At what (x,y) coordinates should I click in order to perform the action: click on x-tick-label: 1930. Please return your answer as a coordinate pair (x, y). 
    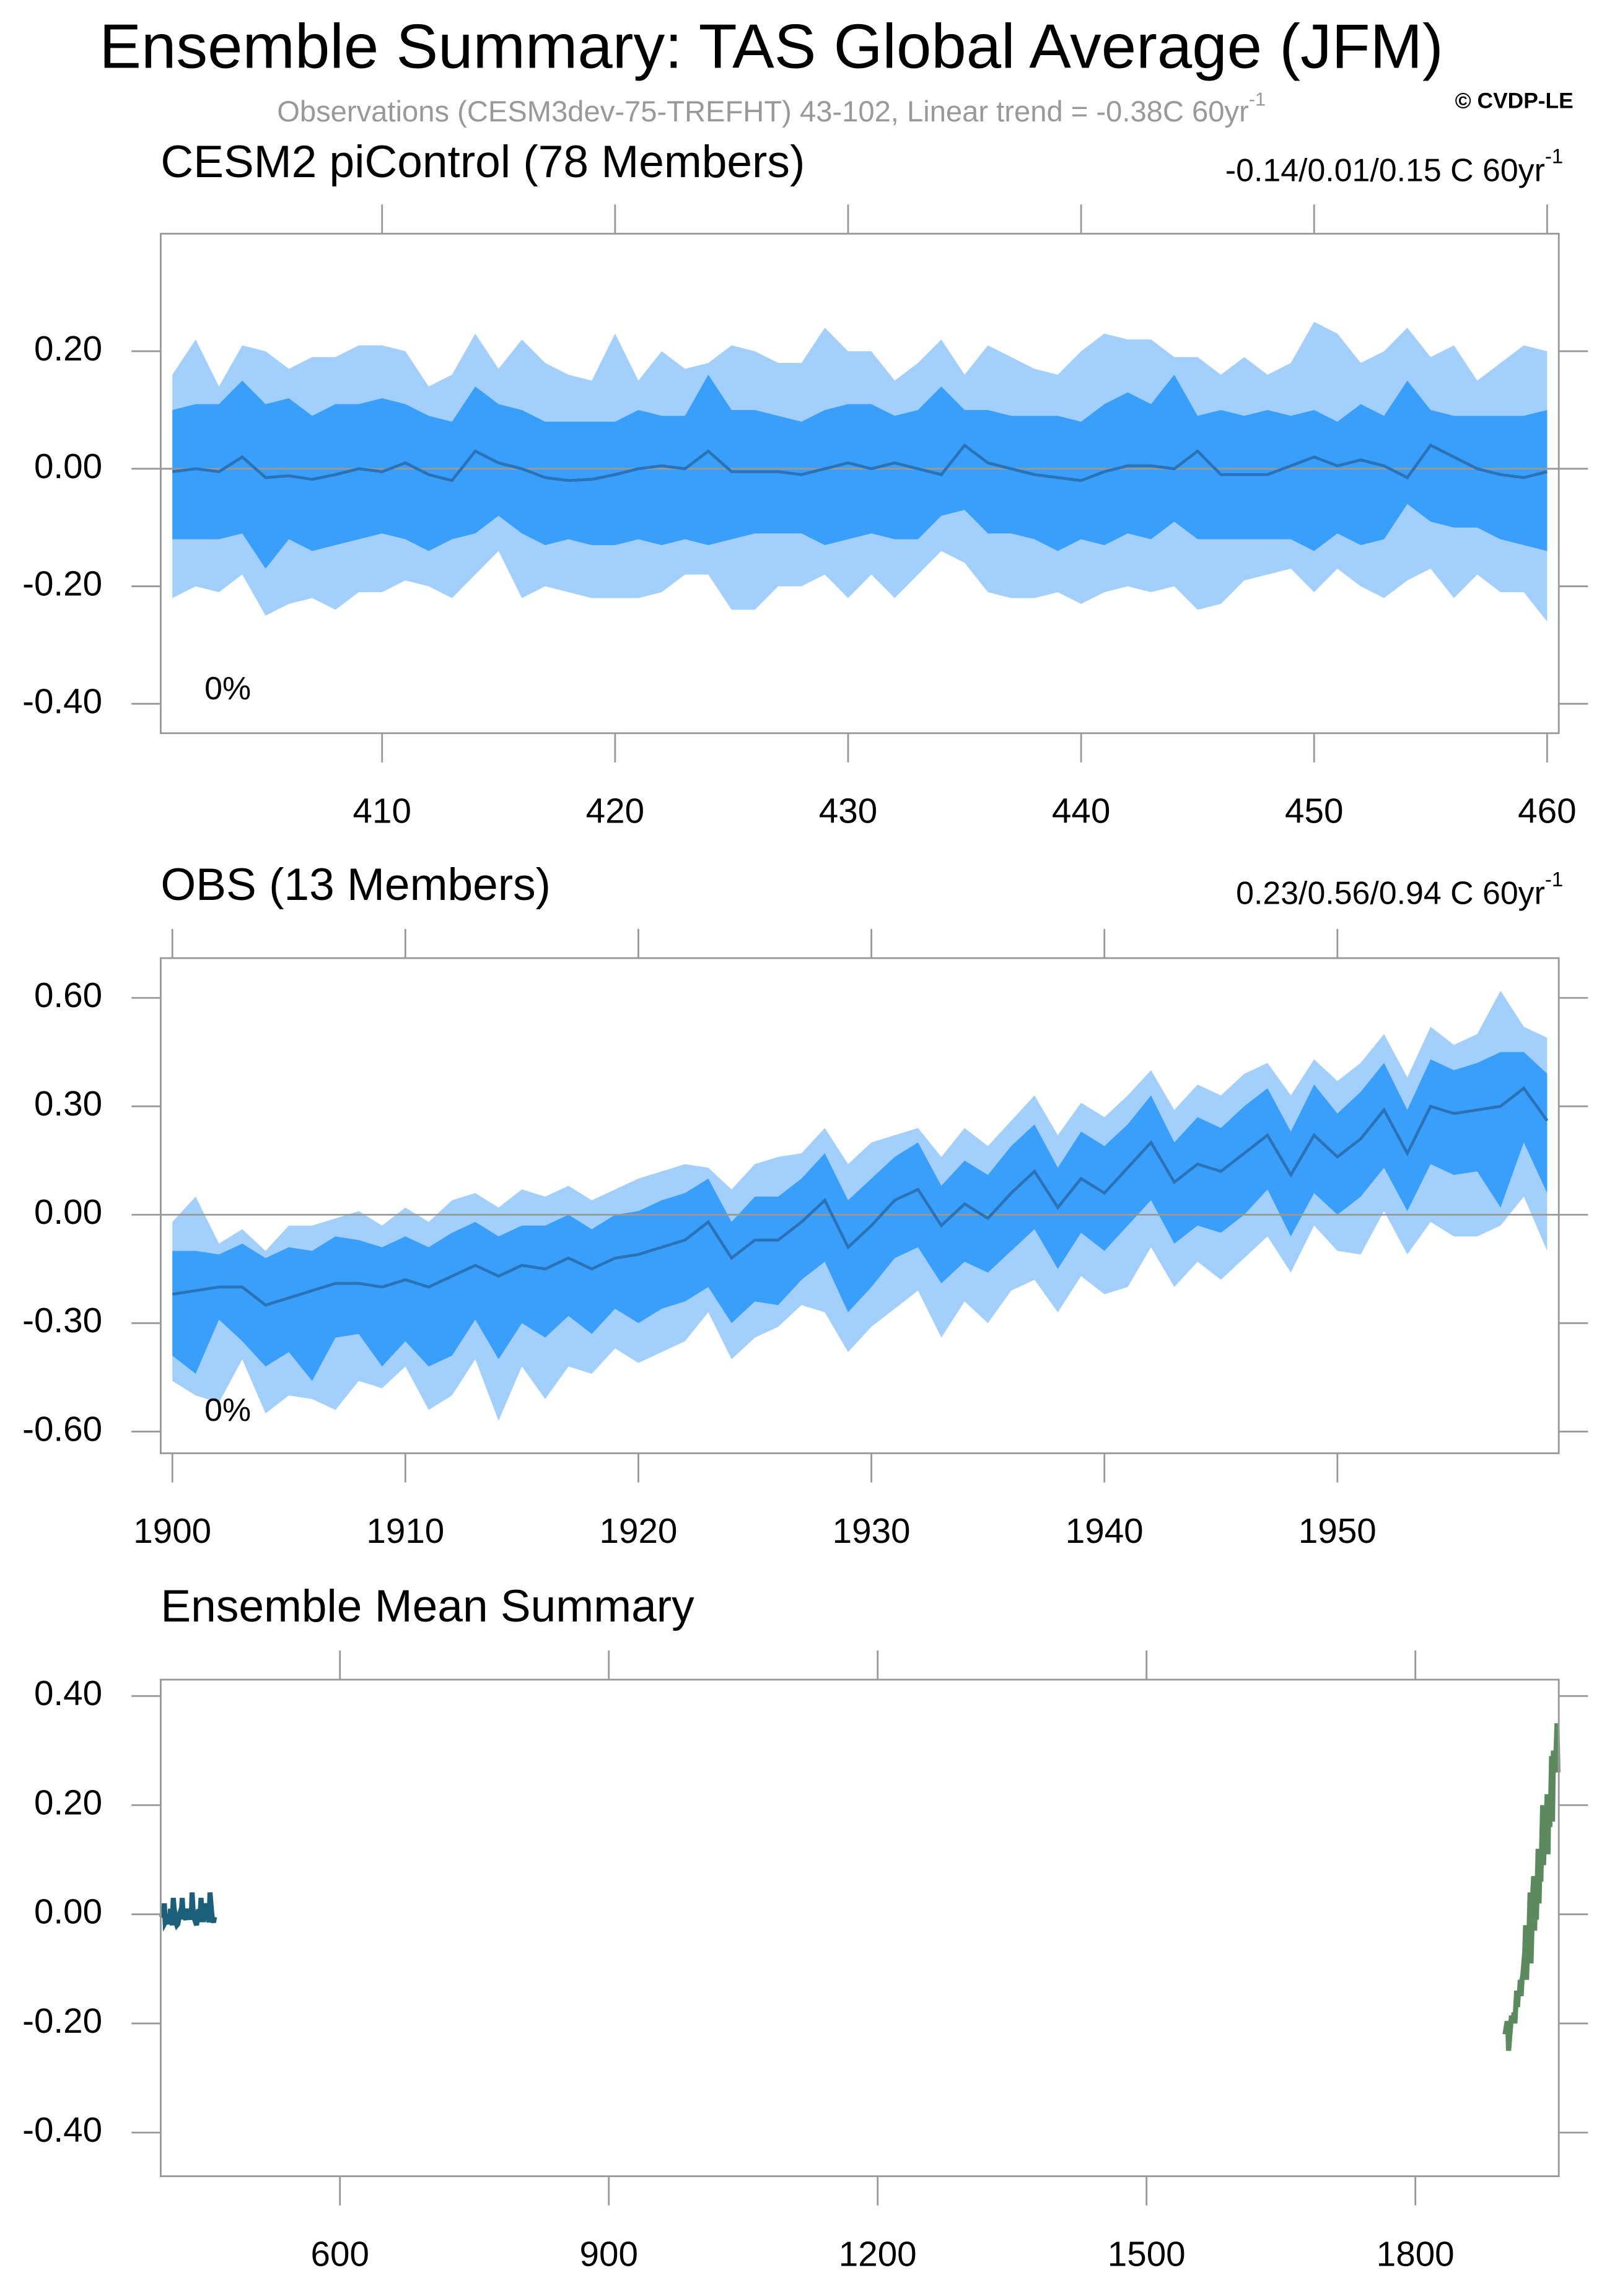
    Looking at the image, I should click on (872, 1530).